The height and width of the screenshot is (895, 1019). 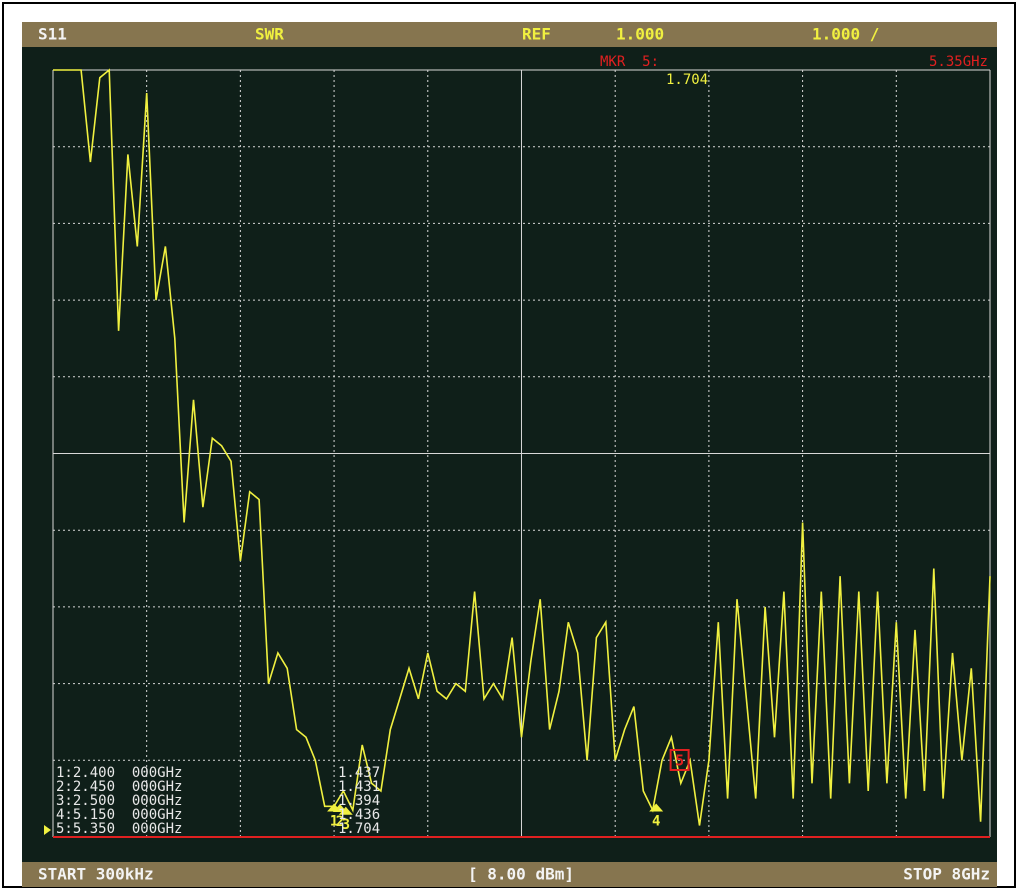 What do you see at coordinates (119, 773) in the screenshot?
I see `marker-list-label: 1:2.400 000GHz` at bounding box center [119, 773].